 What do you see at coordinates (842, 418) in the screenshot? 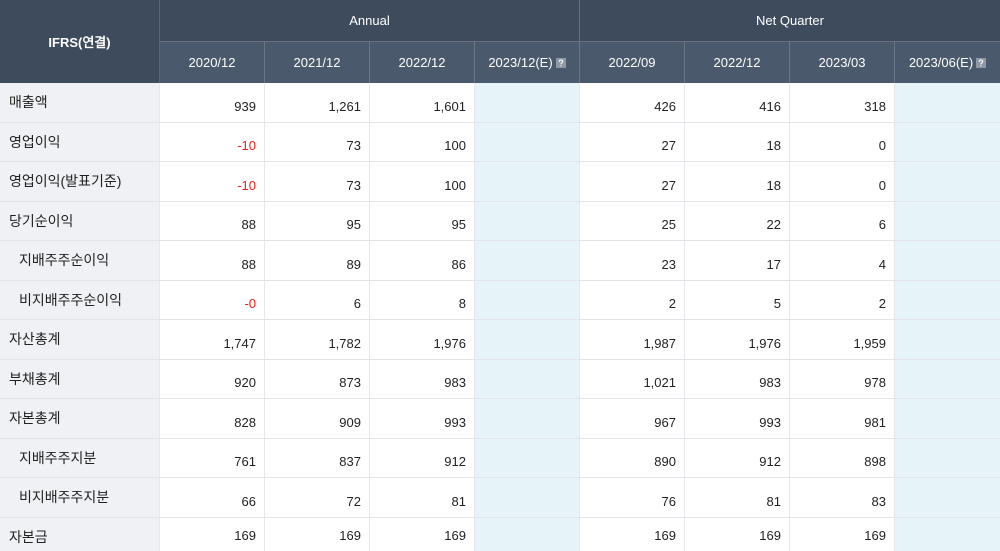
I see `value-cell: 981` at bounding box center [842, 418].